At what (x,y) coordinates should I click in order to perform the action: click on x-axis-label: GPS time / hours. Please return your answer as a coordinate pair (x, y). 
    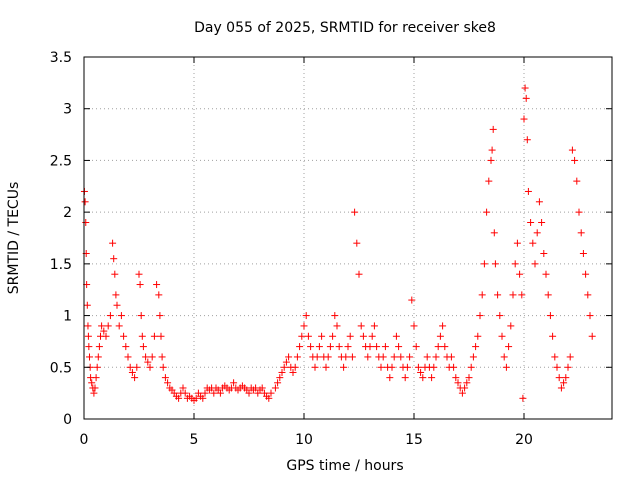
    Looking at the image, I should click on (344, 466).